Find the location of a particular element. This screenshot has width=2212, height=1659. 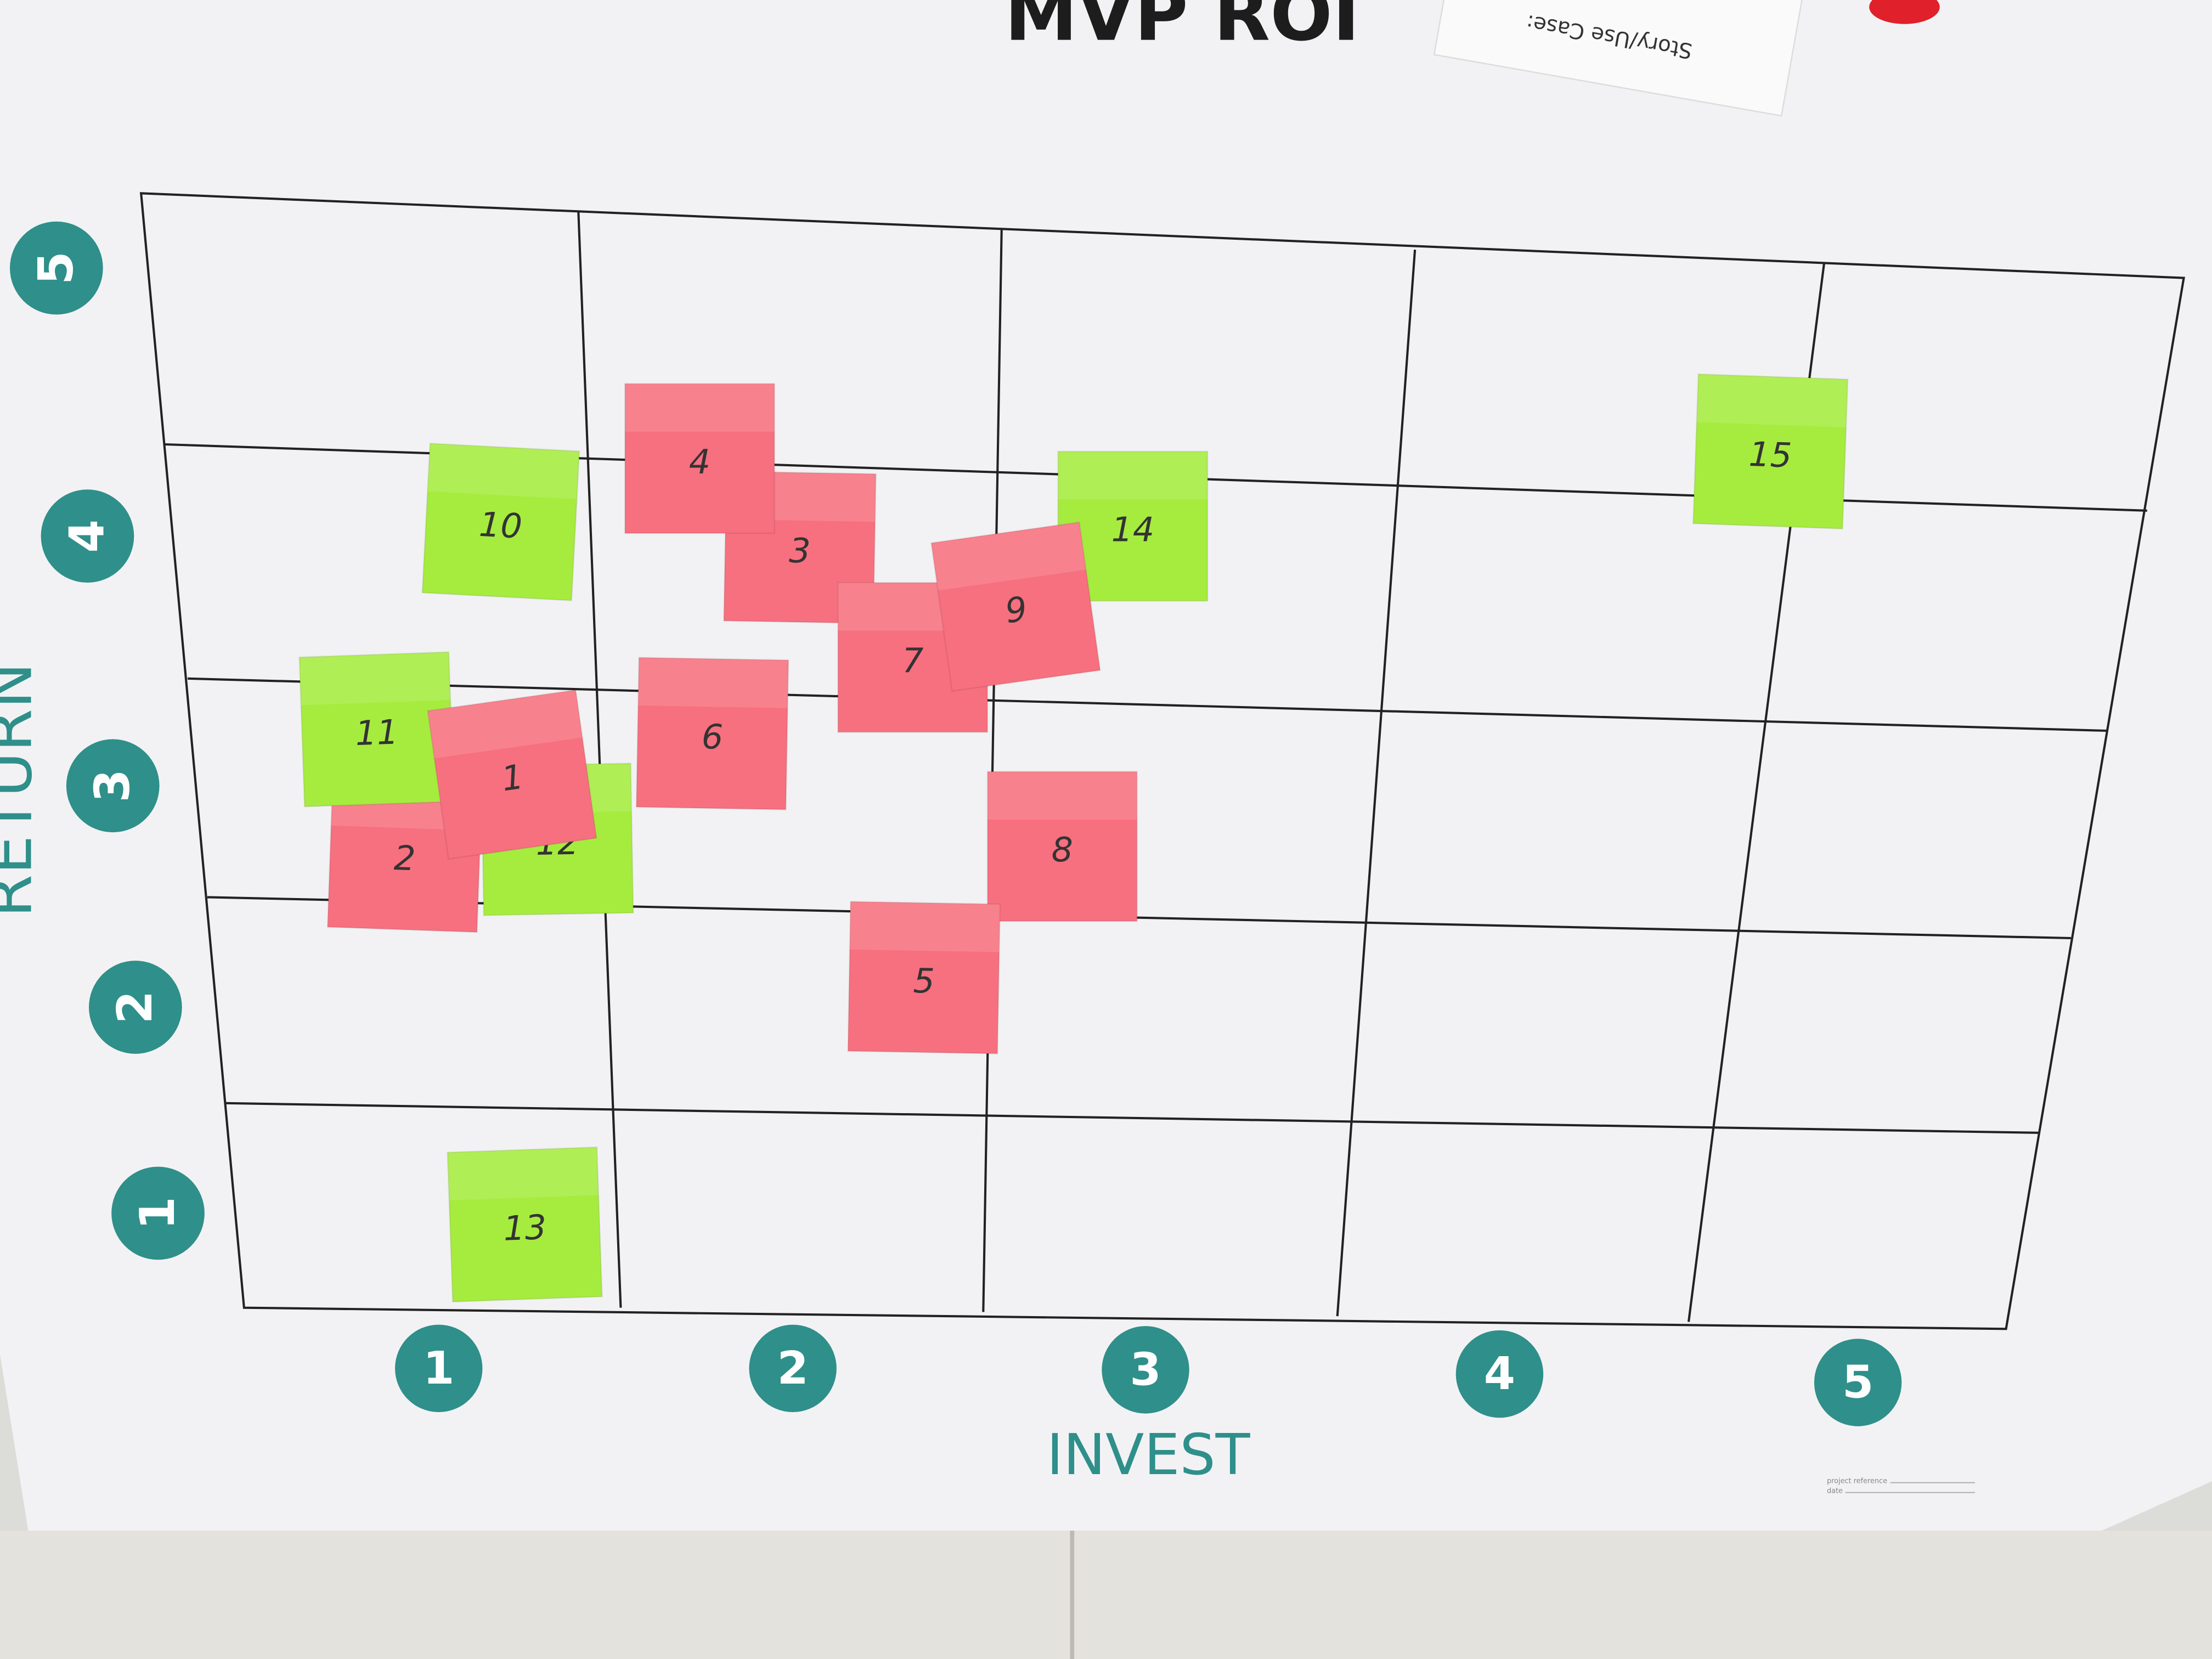

sticky-note: 4 is located at coordinates (700, 459).